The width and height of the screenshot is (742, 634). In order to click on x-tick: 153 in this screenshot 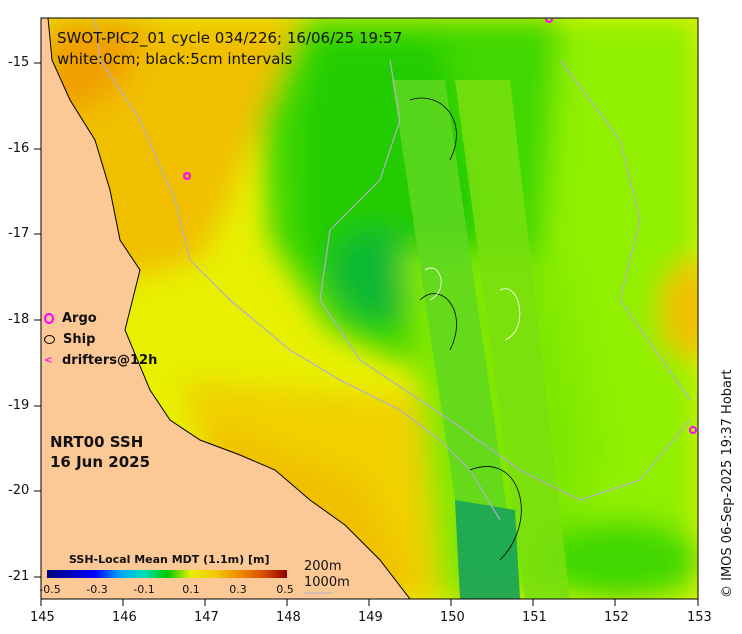, I will do `click(699, 617)`.